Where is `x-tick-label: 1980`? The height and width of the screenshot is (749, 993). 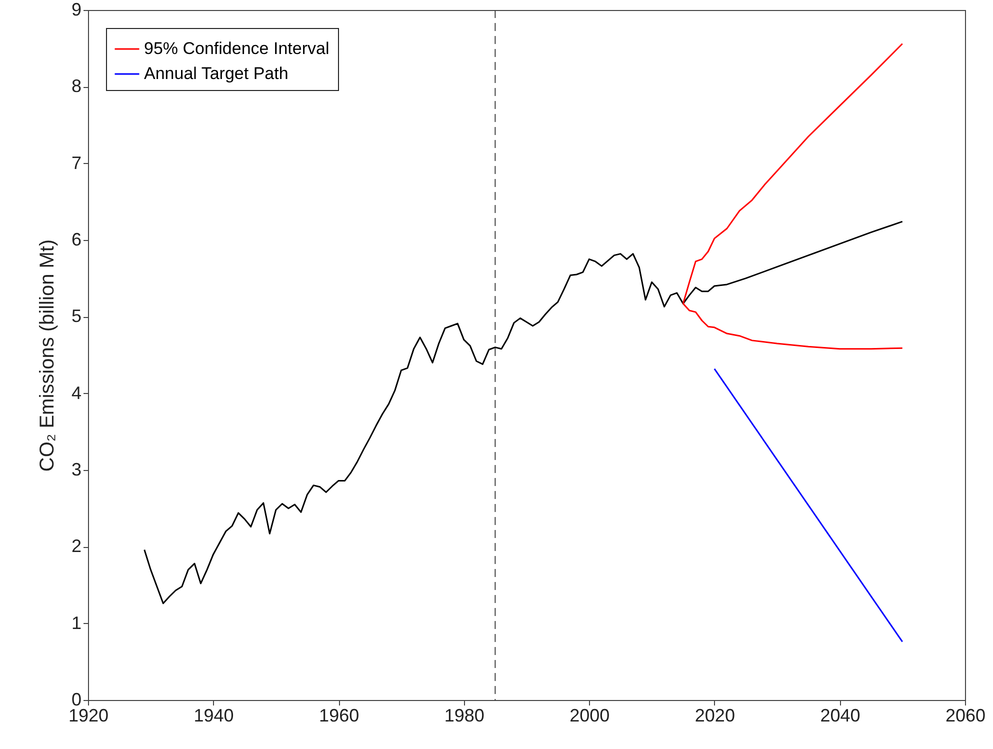
x-tick-label: 1980 is located at coordinates (464, 716).